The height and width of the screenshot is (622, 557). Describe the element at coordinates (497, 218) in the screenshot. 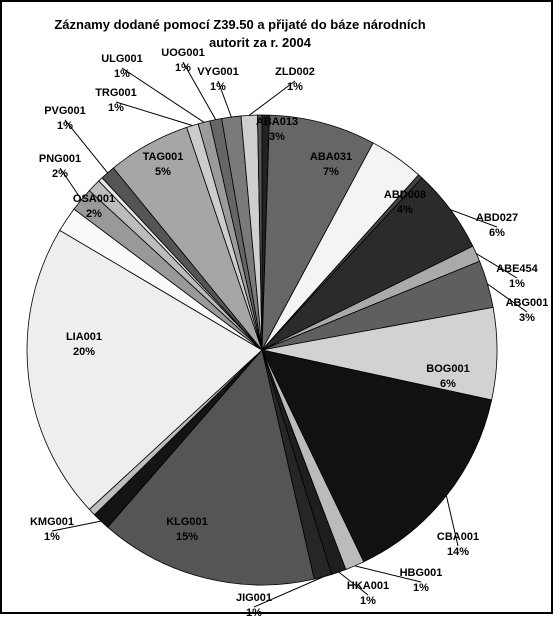

I see `label-abd027: ABD027` at that location.